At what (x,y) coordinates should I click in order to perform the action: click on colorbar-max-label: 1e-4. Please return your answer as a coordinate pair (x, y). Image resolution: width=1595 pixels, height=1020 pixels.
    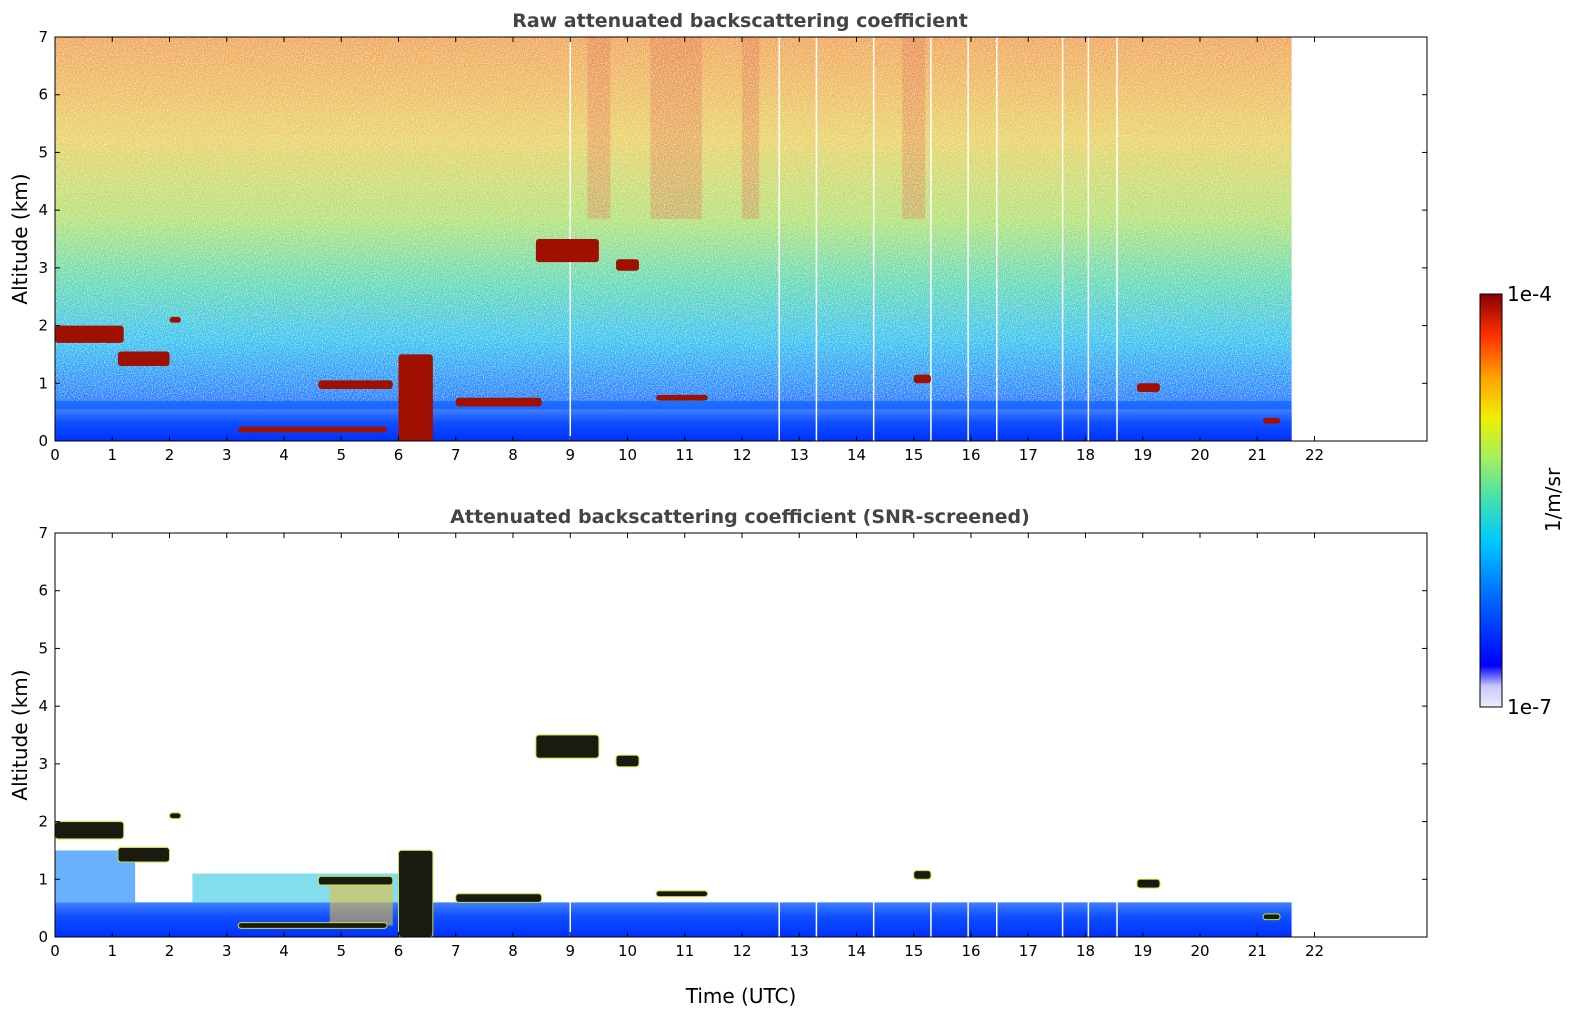
    Looking at the image, I should click on (1529, 294).